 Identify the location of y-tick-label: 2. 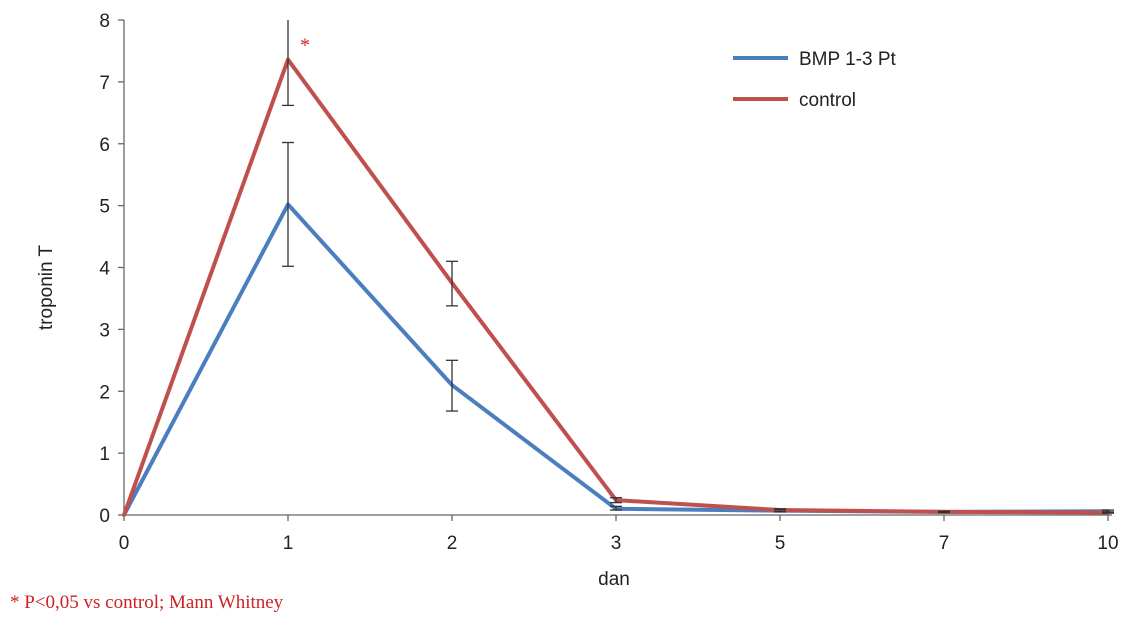
(104, 392).